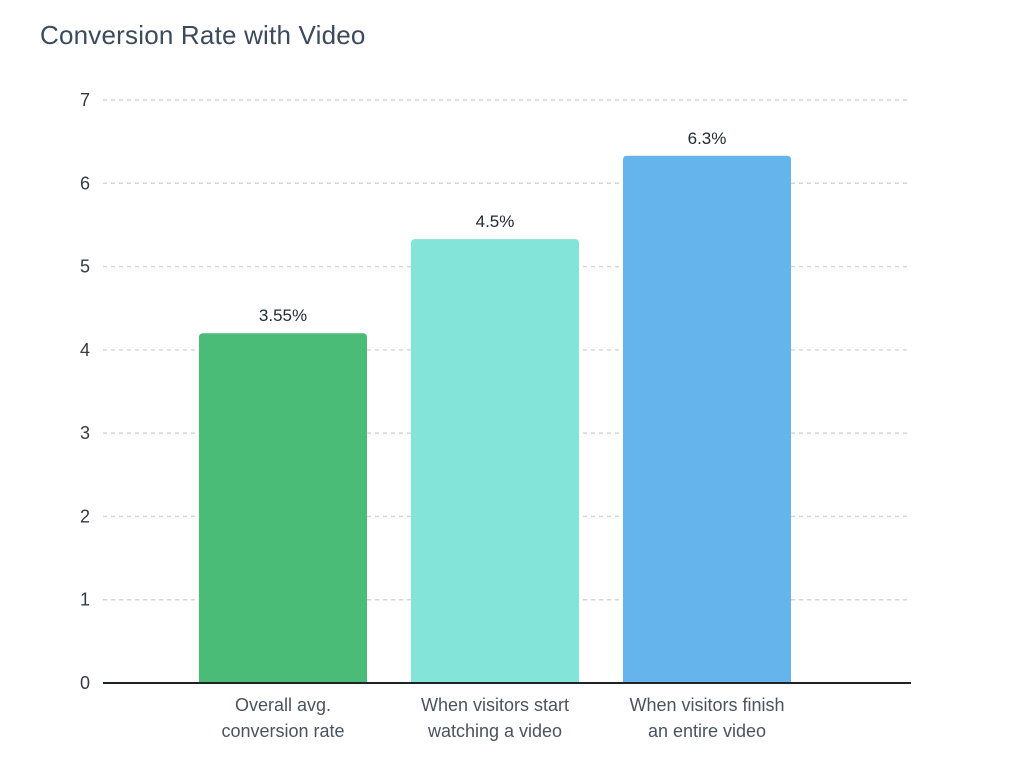 This screenshot has height=768, width=1024. Describe the element at coordinates (283, 705) in the screenshot. I see `x-tick-label: Overall avg.` at that location.